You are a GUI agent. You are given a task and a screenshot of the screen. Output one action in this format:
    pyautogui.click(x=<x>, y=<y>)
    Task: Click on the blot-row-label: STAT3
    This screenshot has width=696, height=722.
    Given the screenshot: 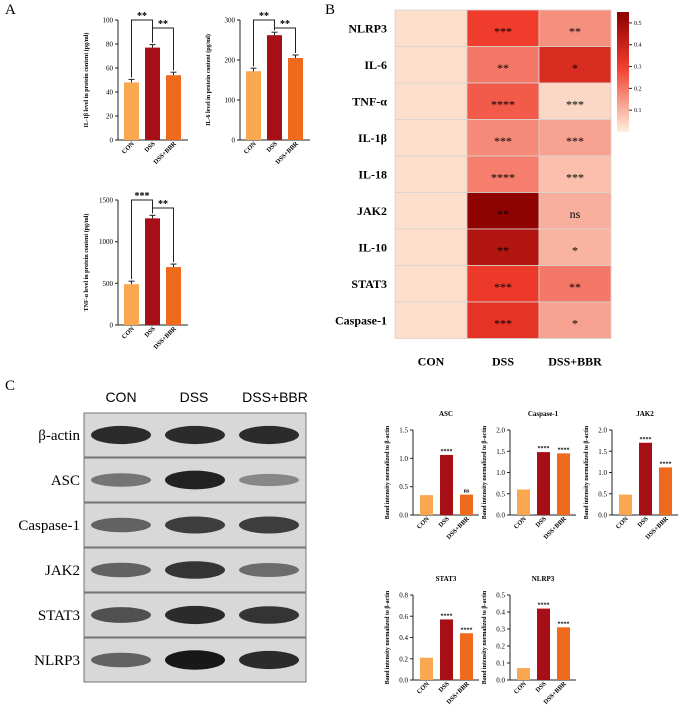 What is the action you would take?
    pyautogui.click(x=59, y=616)
    